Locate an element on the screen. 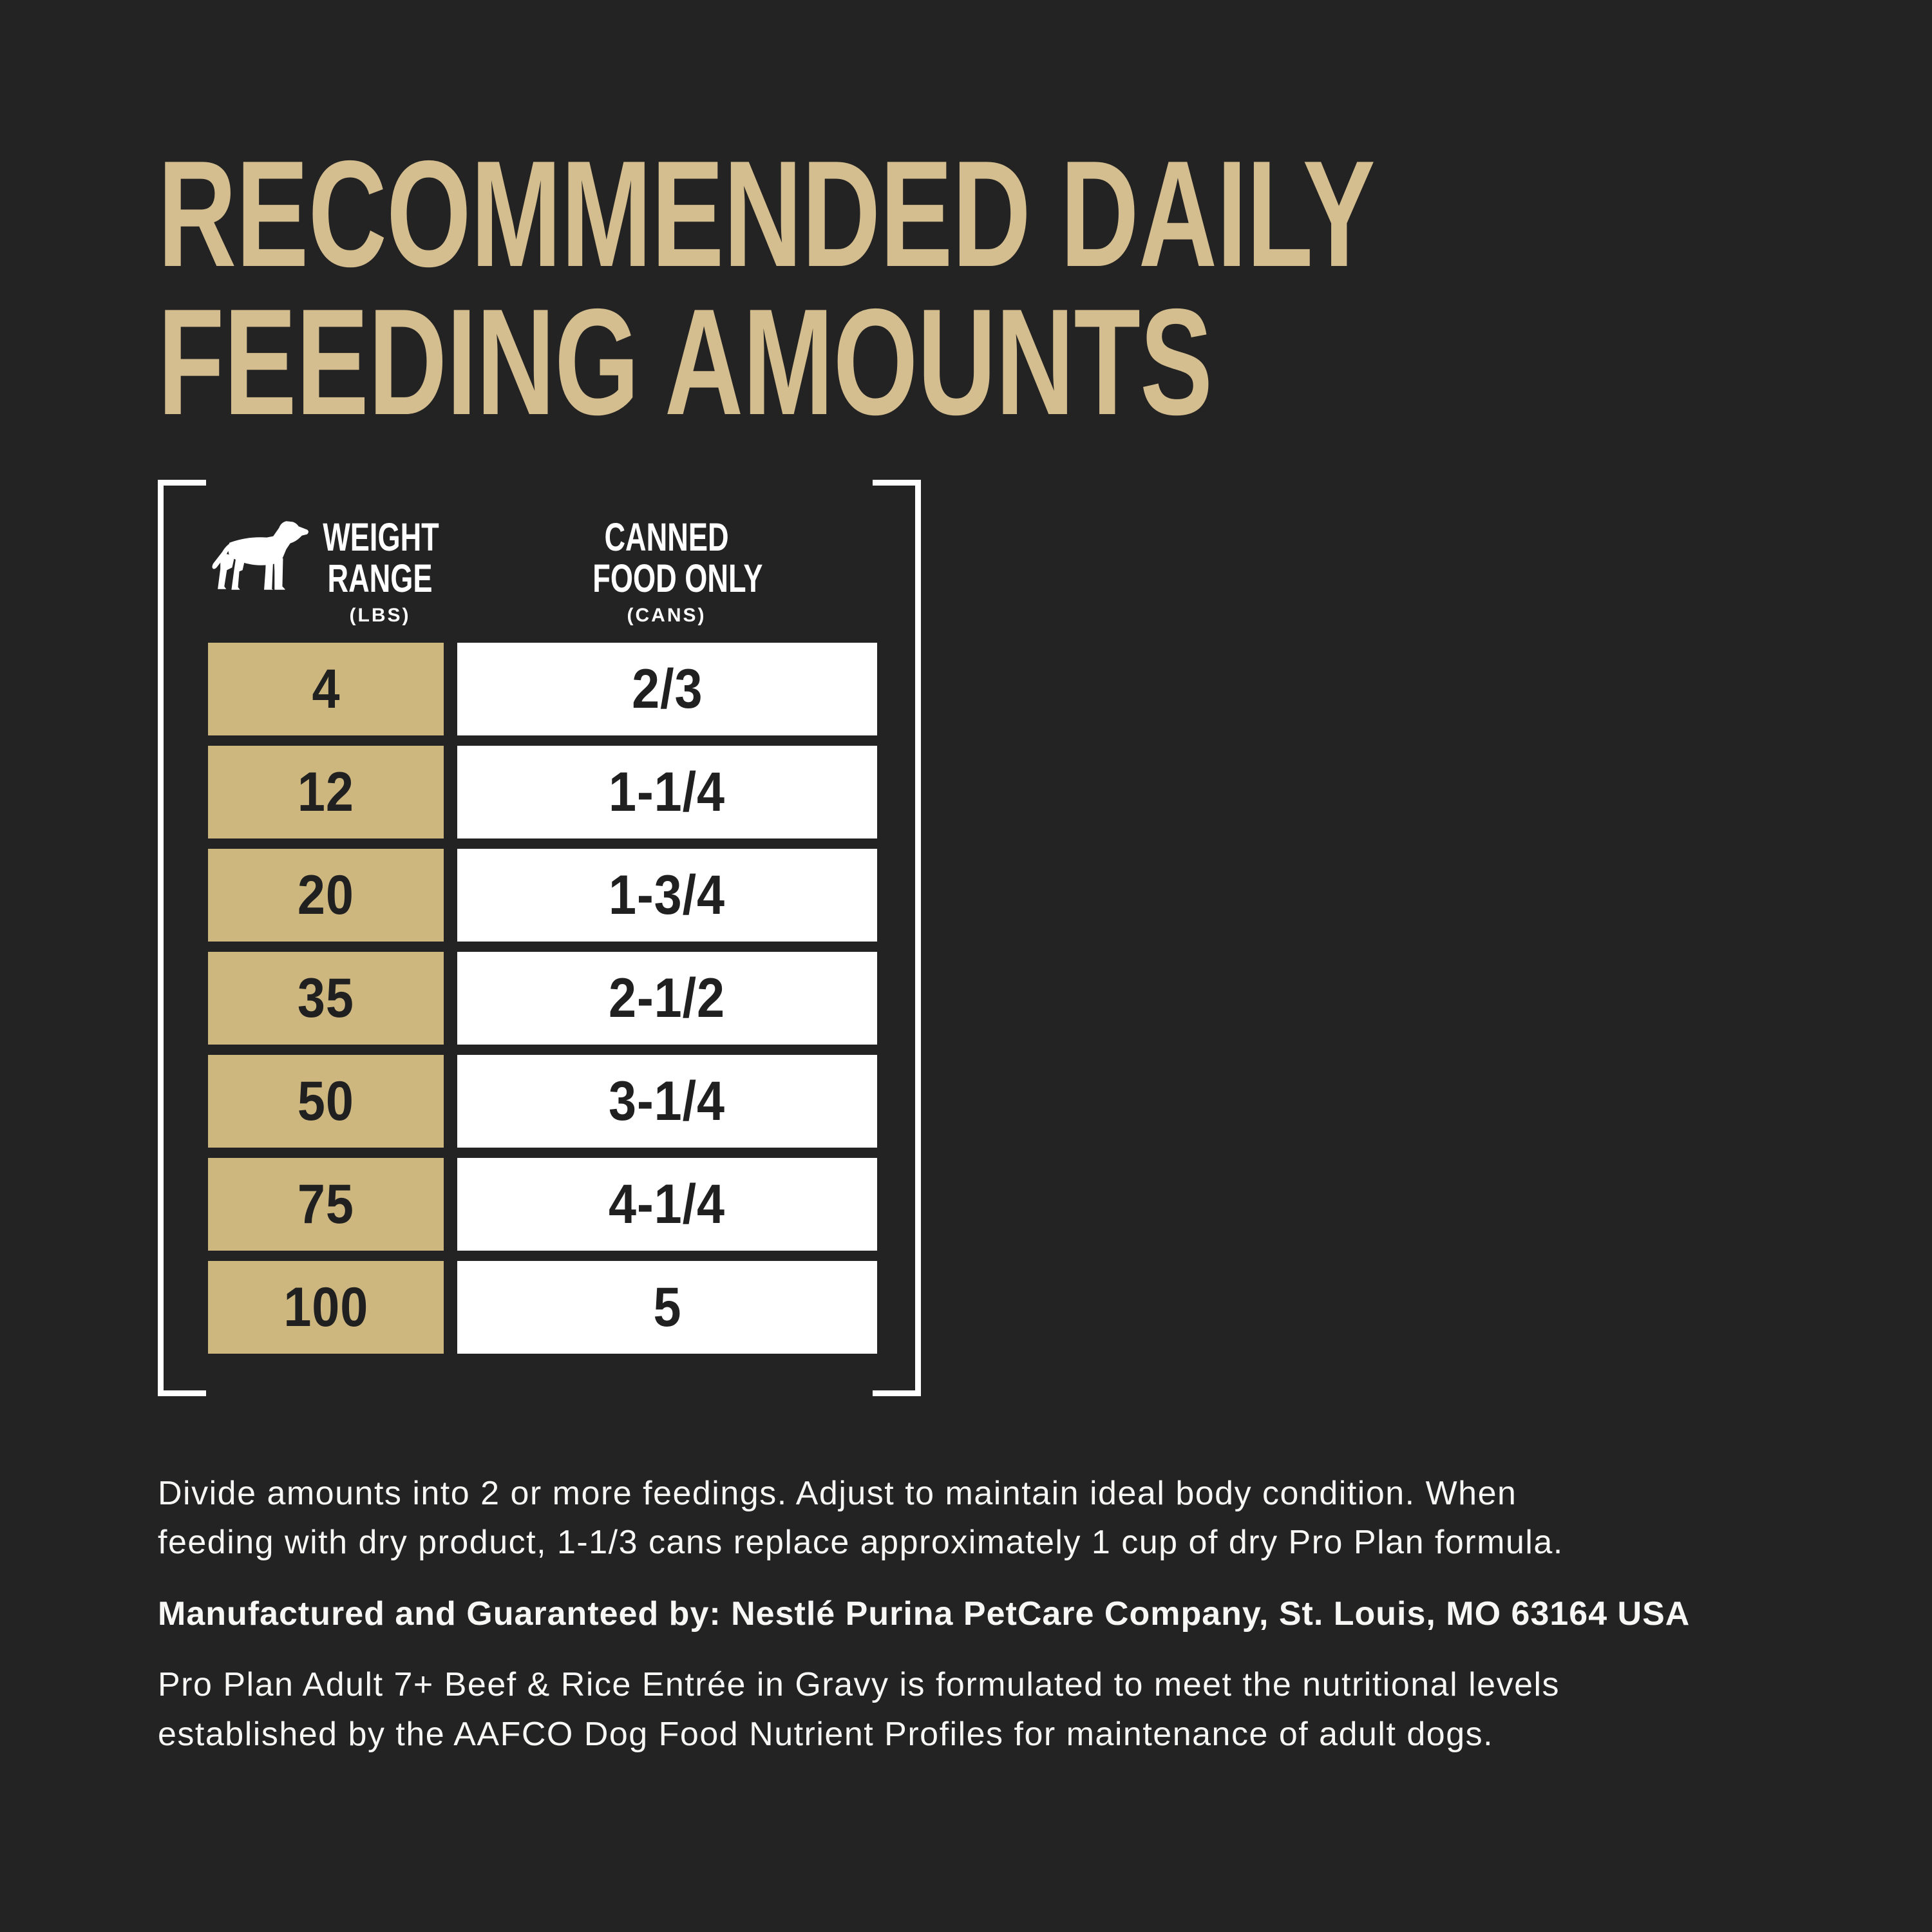 The height and width of the screenshot is (1932, 1932). weight-cell-row-2: 12 is located at coordinates (326, 792).